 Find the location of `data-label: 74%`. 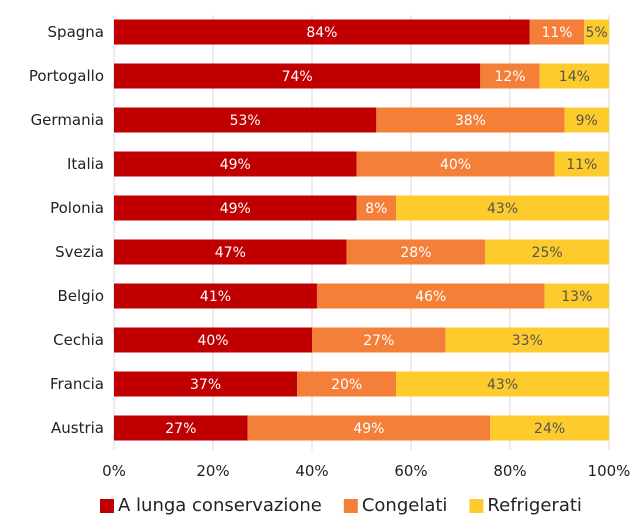

data-label: 74% is located at coordinates (297, 77).